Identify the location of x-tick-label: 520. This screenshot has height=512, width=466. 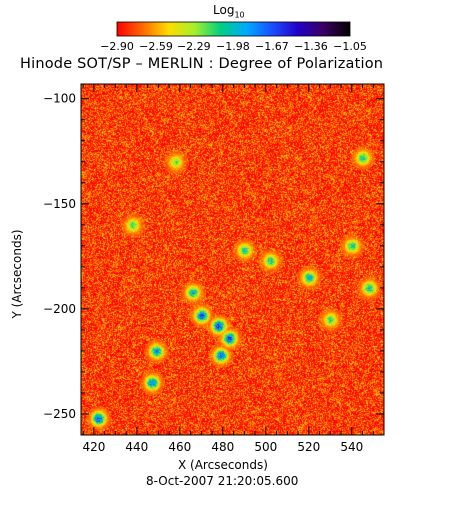
(308, 447).